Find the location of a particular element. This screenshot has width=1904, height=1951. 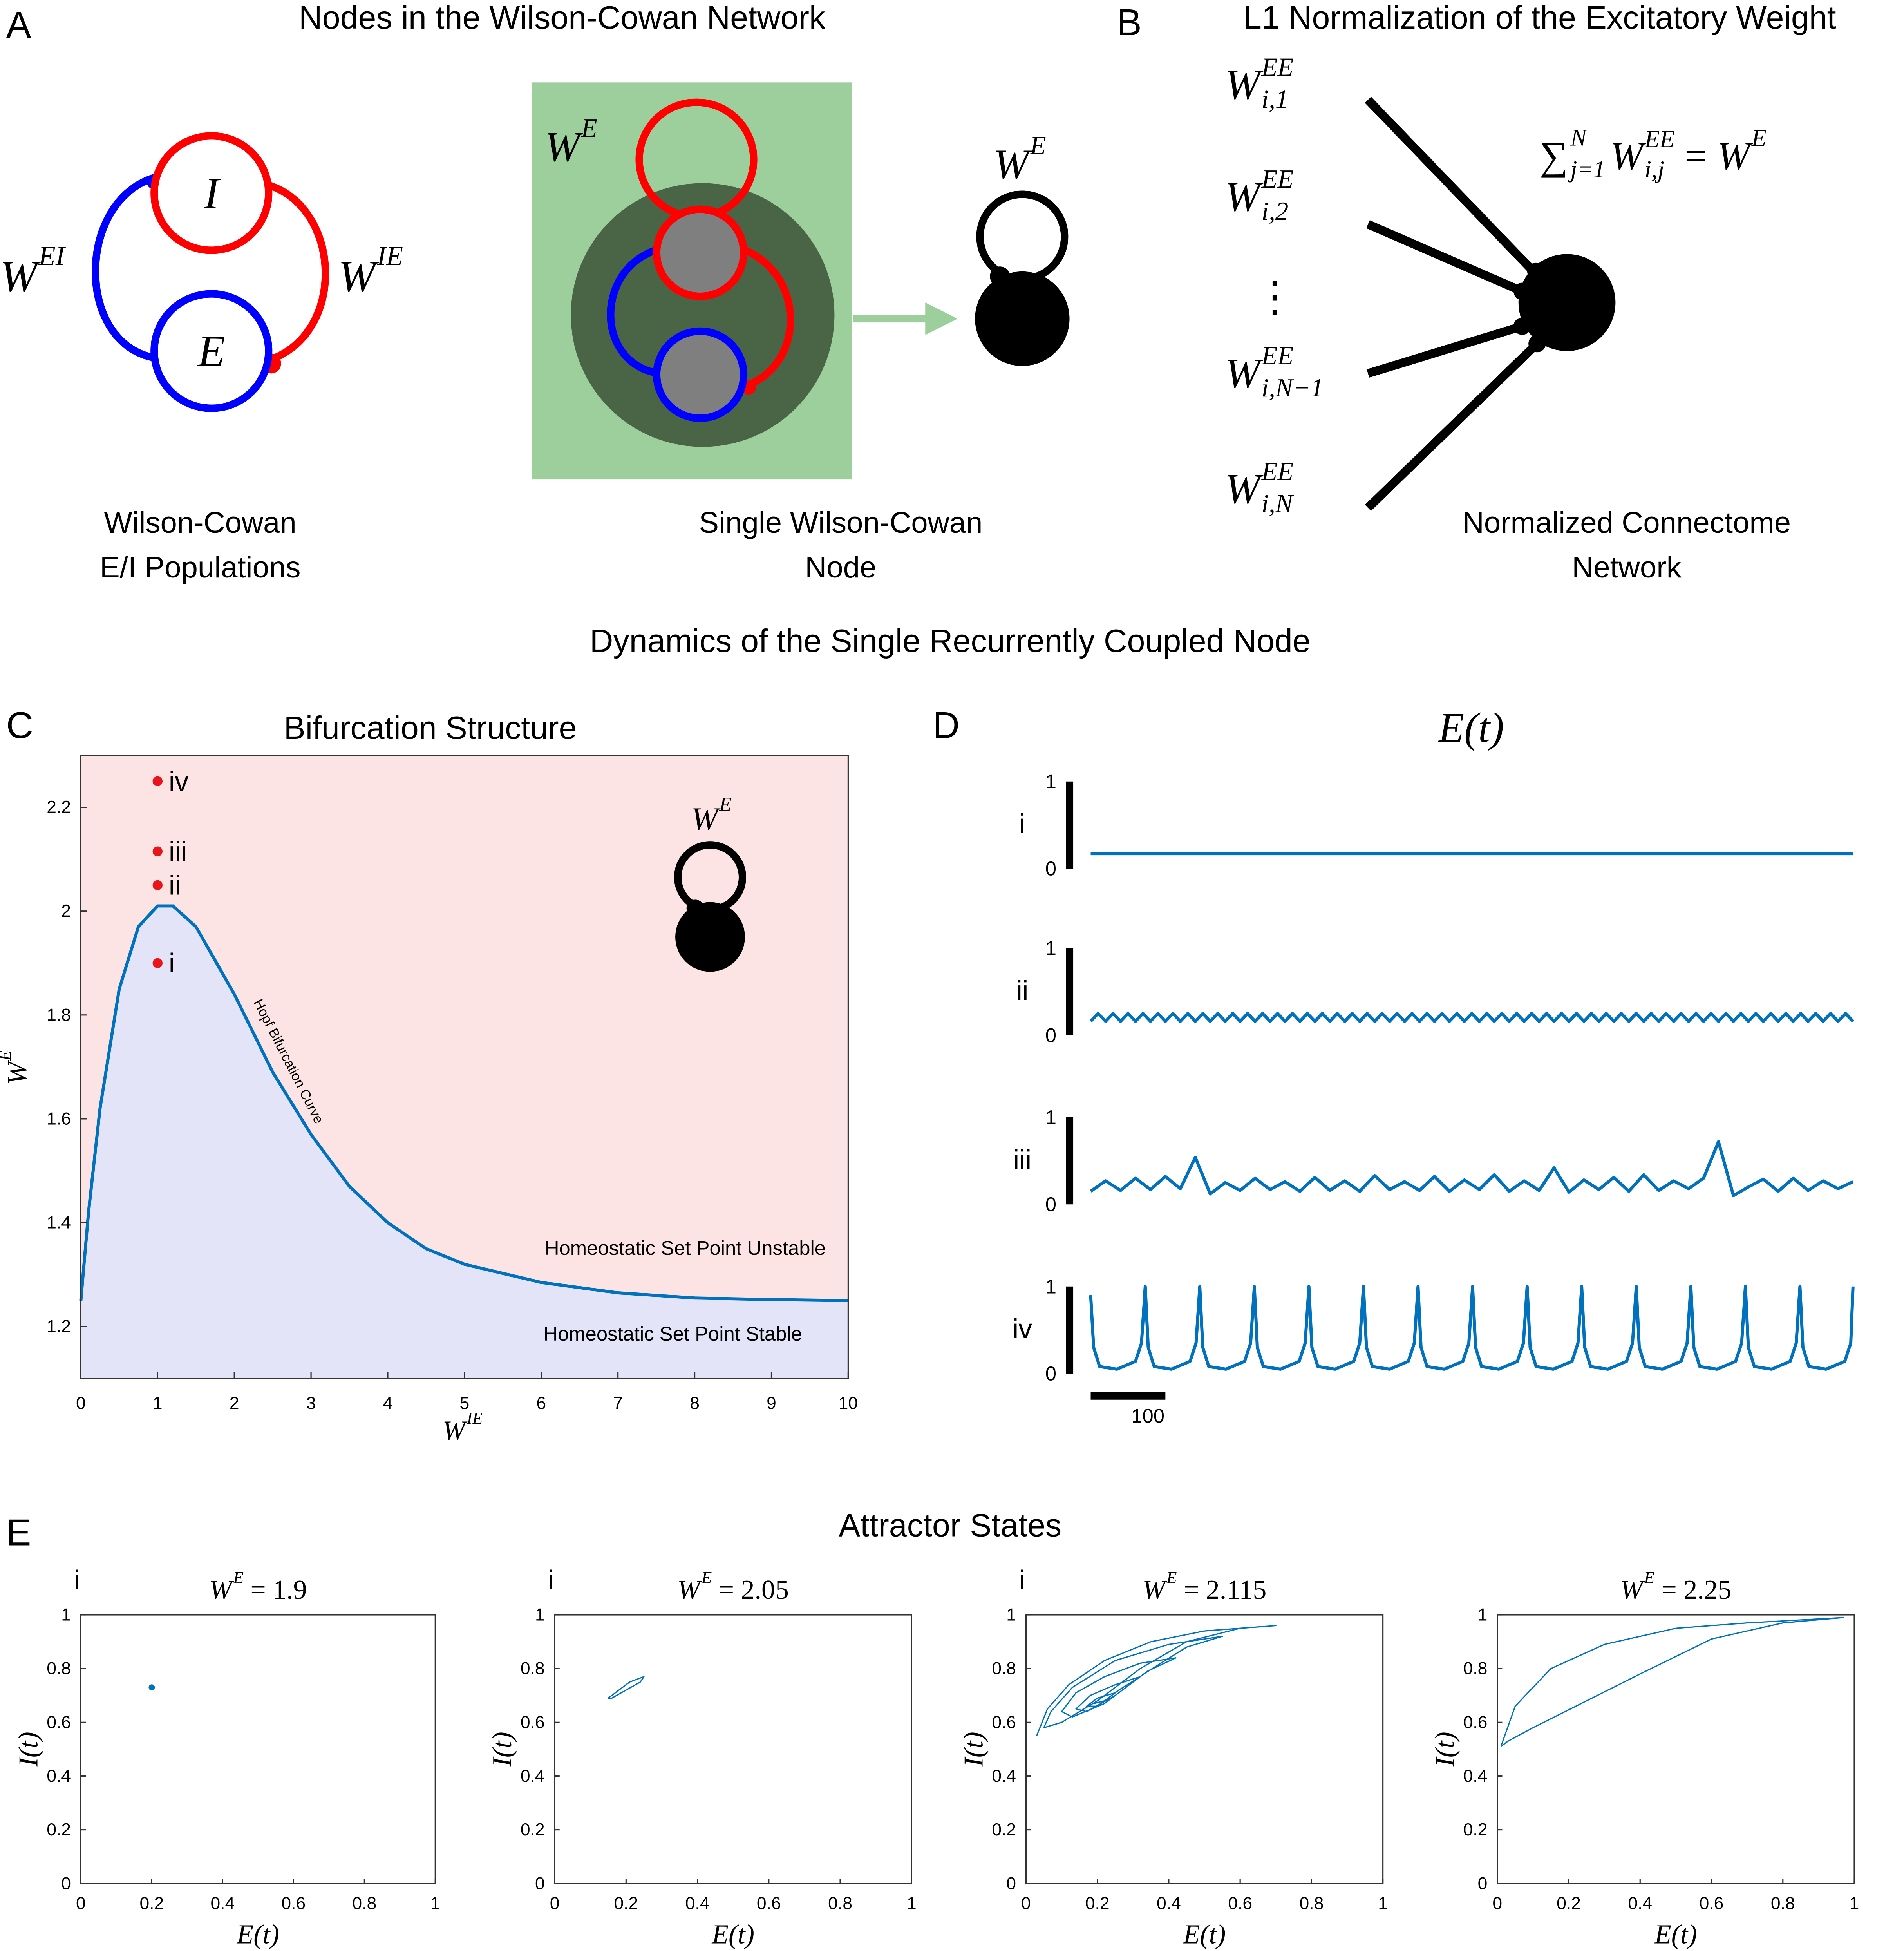

point-label: ii is located at coordinates (175, 885).